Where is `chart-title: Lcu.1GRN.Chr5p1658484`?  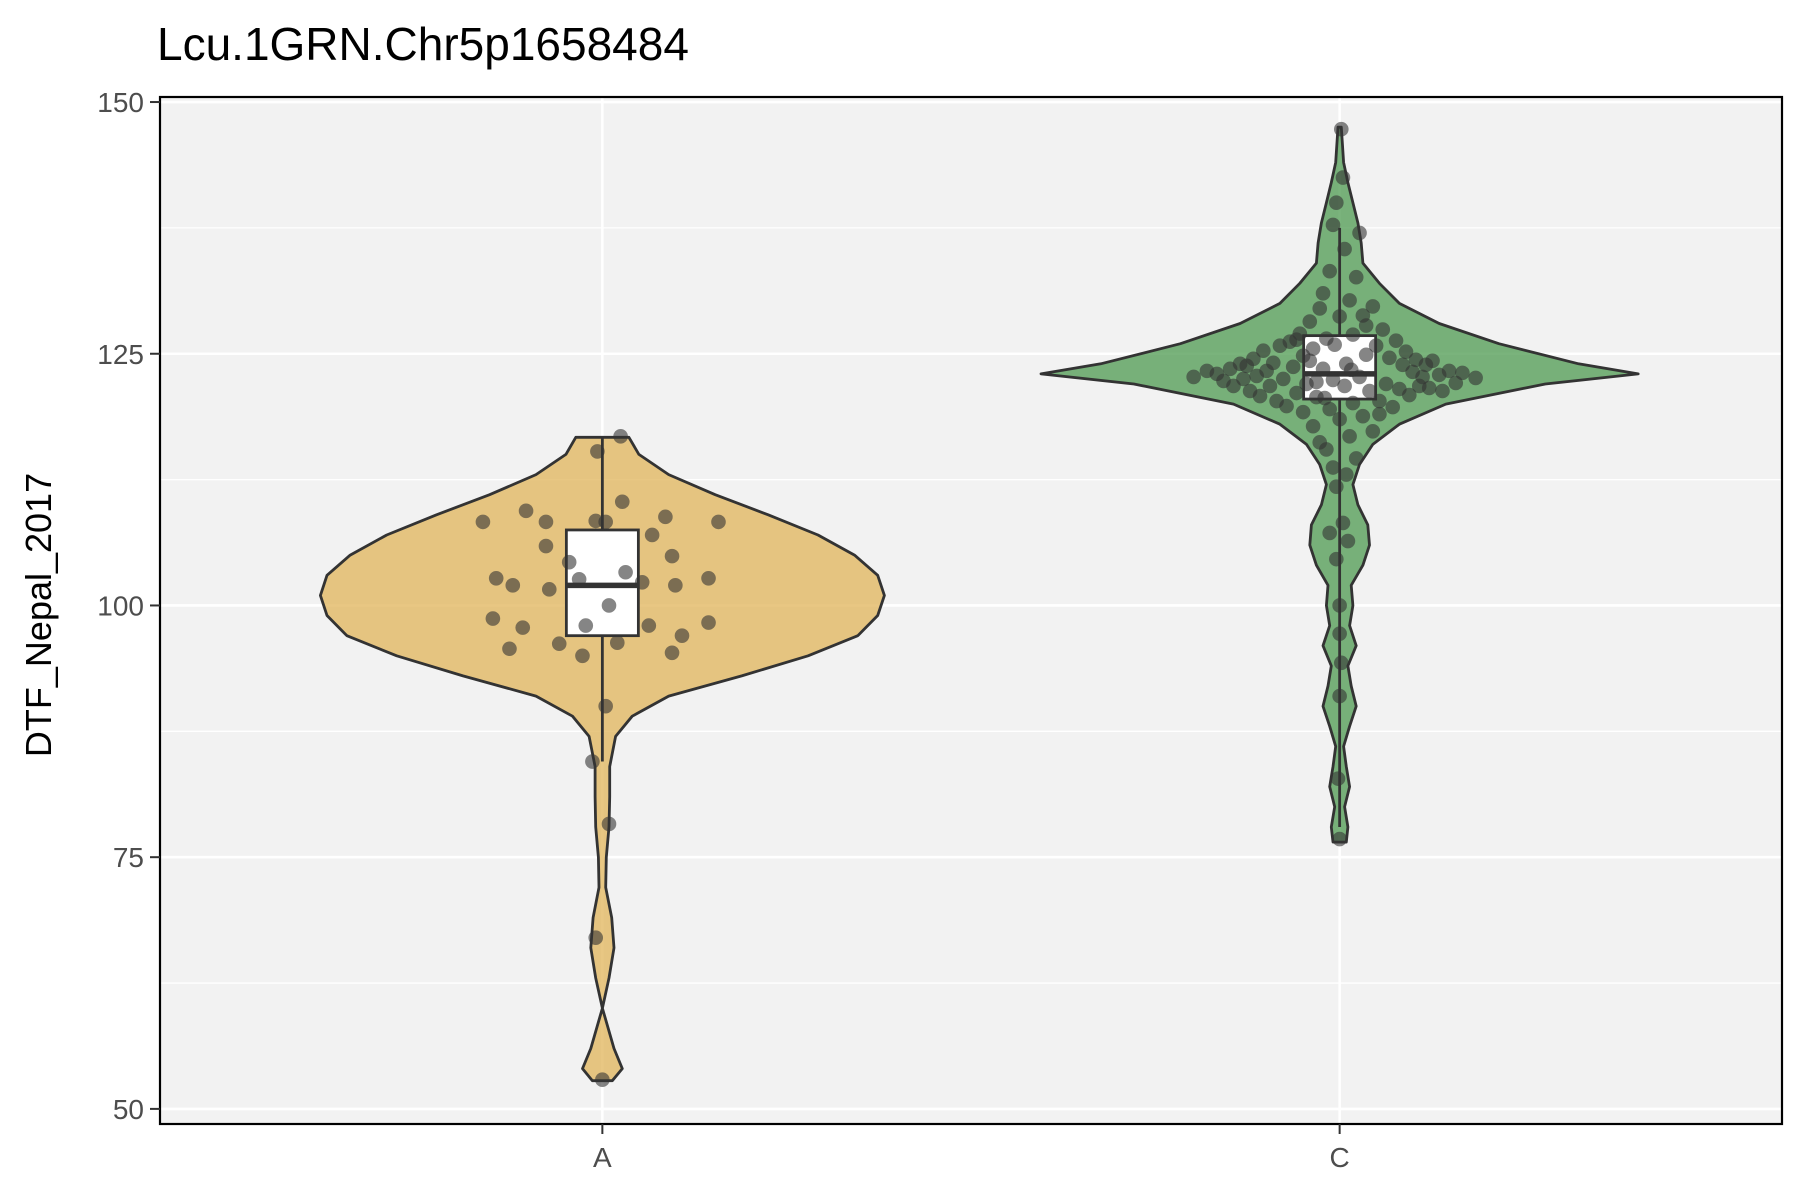
chart-title: Lcu.1GRN.Chr5p1658484 is located at coordinates (423, 44).